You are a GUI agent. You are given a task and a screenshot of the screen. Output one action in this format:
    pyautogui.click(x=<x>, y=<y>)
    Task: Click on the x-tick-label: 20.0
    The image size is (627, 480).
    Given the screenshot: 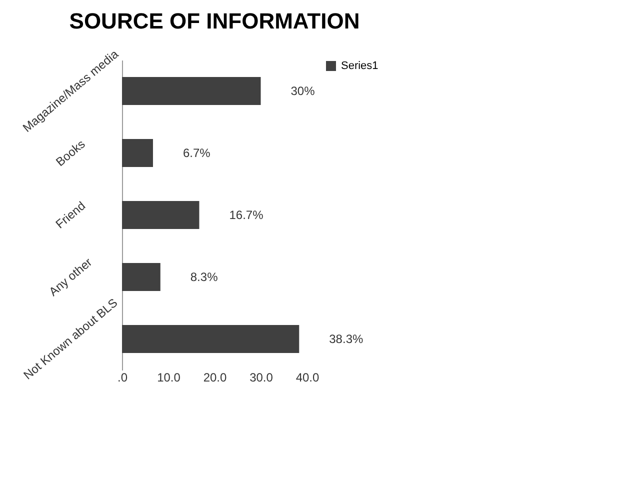 What is the action you would take?
    pyautogui.click(x=215, y=377)
    